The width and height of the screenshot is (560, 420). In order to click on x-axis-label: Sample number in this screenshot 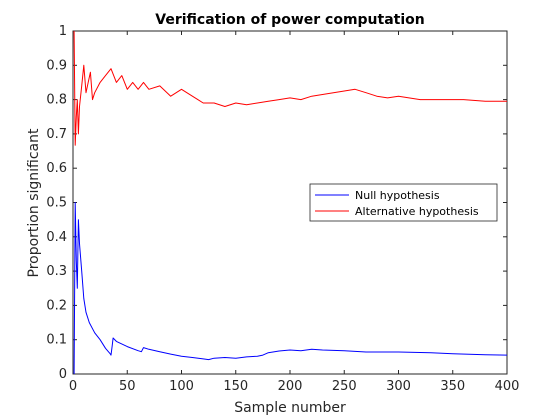, I will do `click(290, 408)`.